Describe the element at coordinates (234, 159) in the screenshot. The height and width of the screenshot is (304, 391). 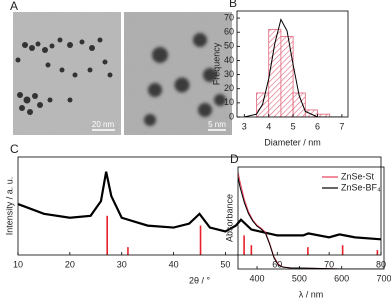
I see `panel-label: D` at that location.